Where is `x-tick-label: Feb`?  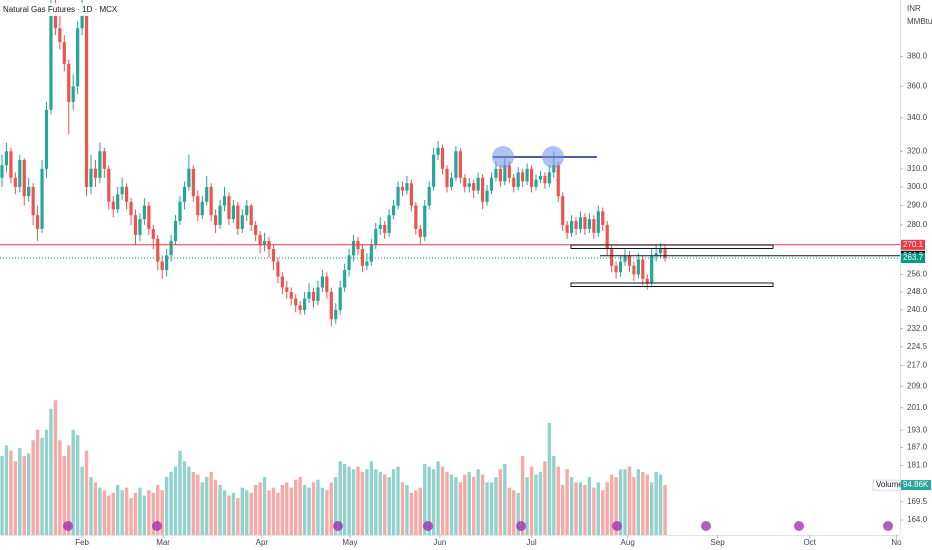 x-tick-label: Feb is located at coordinates (82, 542).